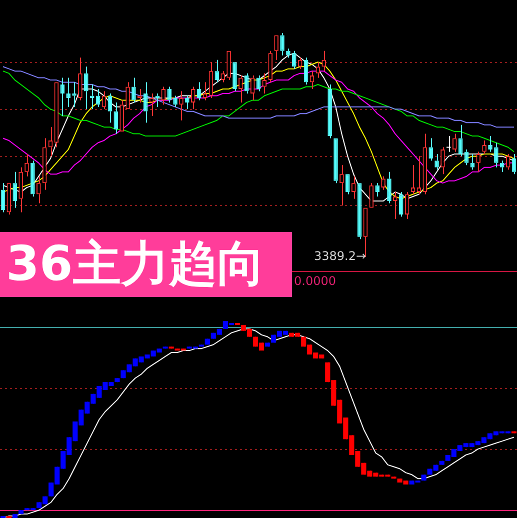 The height and width of the screenshot is (518, 517). What do you see at coordinates (146, 264) in the screenshot?
I see `text: 36主力趋向` at bounding box center [146, 264].